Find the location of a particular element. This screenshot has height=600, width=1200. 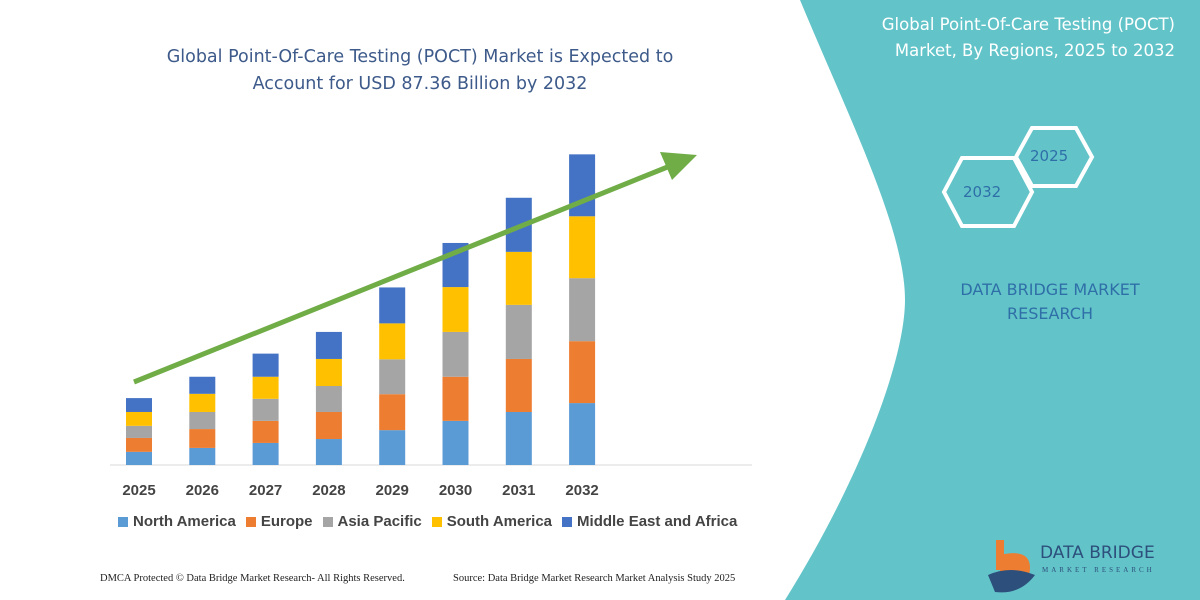

bar-2026-asia-pacific is located at coordinates (202, 420).